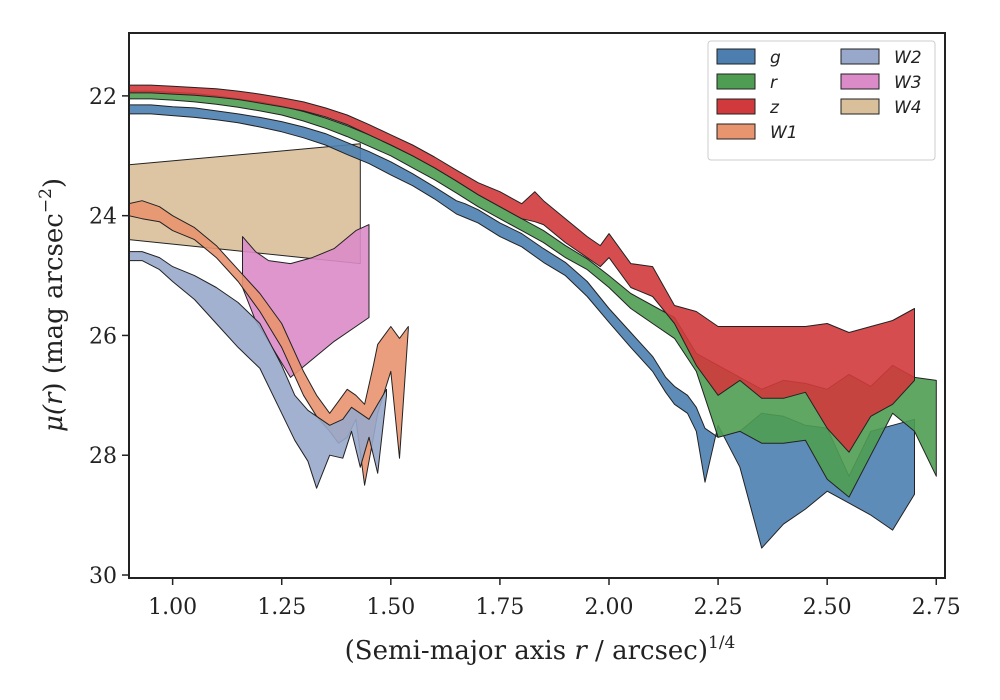 The image size is (1000, 700). Describe the element at coordinates (554, 599) in the screenshot. I see `x-axis: 1.00 1.25 1.50 1.75 2.00 2.25 2.50 2.75` at that location.